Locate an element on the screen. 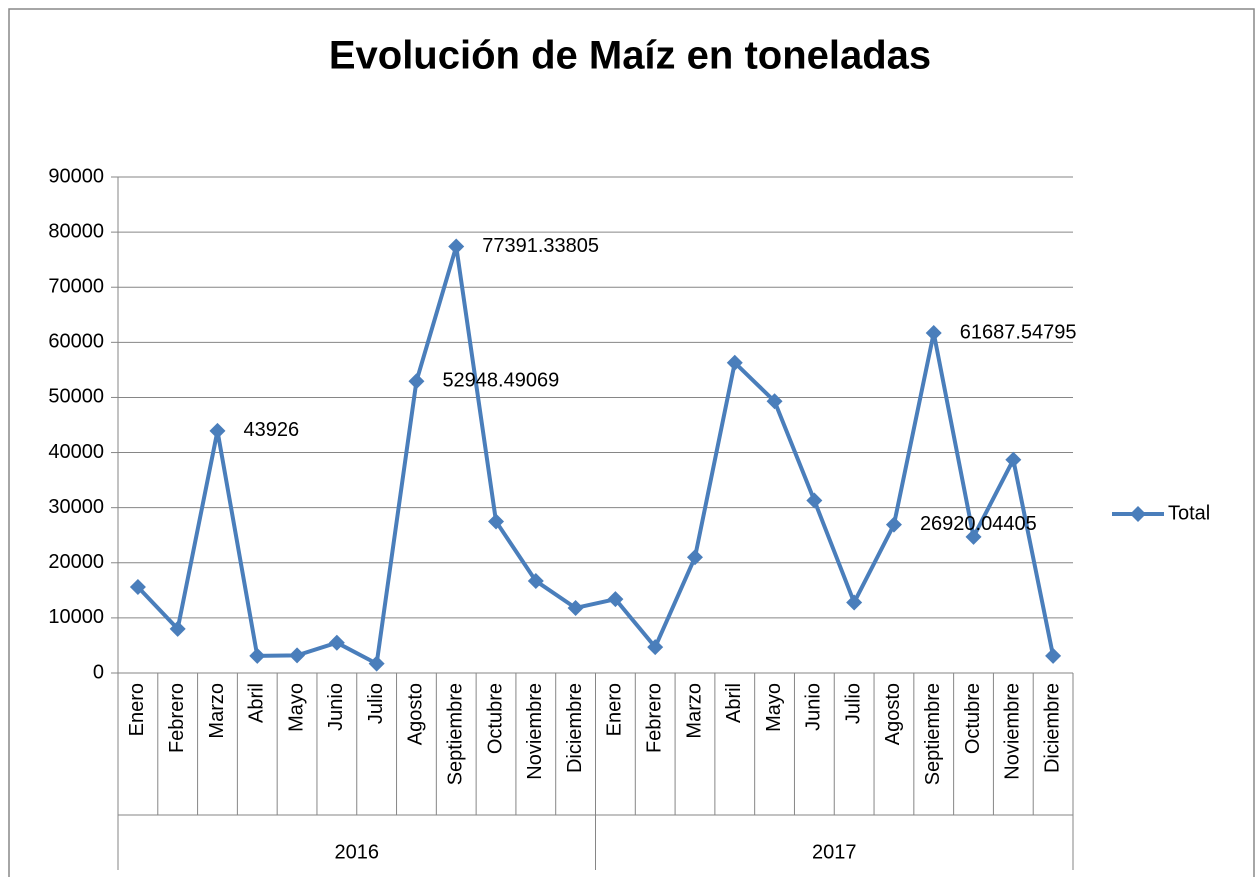  data-label: 43926 is located at coordinates (271, 430).